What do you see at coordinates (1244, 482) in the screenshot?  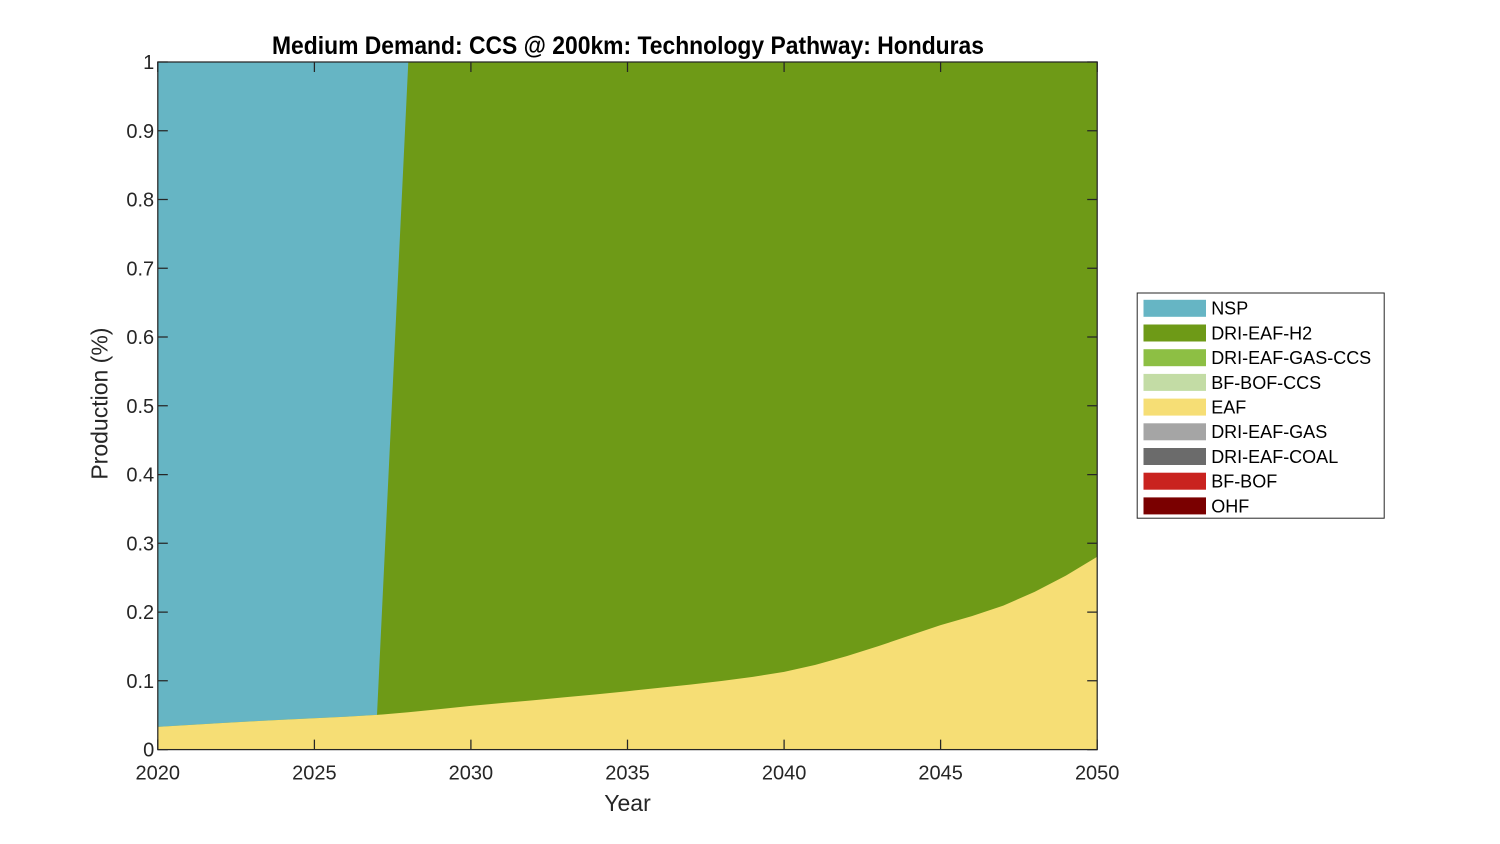 I see `svg-text: BF-BOF` at bounding box center [1244, 482].